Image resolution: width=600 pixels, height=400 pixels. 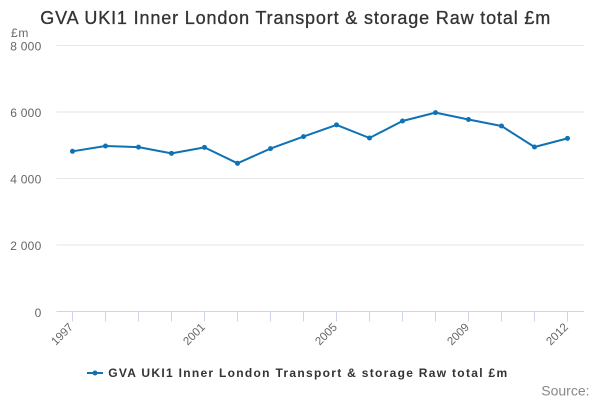 I want to click on svg-text: 0, so click(x=38, y=313).